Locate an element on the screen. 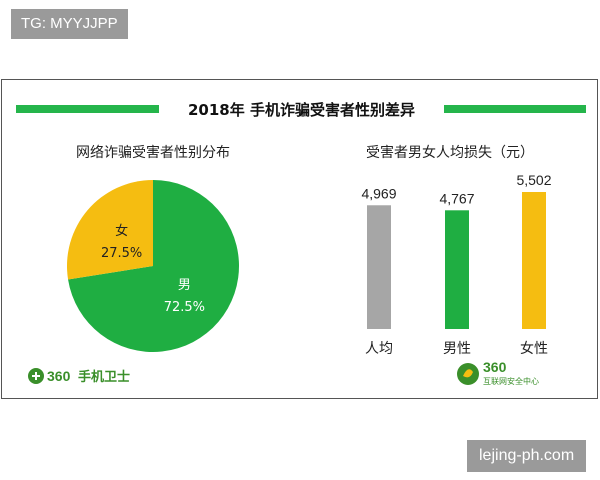 The image size is (600, 480). pie-chart: 男 72.5% 女 27.5% is located at coordinates (152, 266).